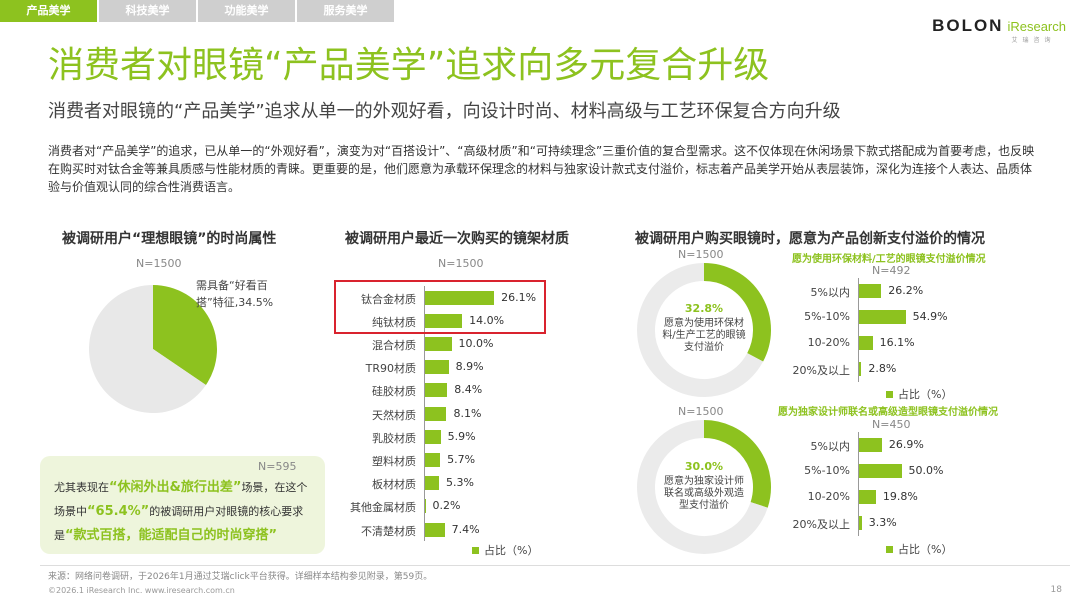 Image resolution: width=1080 pixels, height=608 pixels. I want to click on section2-title: 被调研用户最近一次购买的镜架材质, so click(457, 239).